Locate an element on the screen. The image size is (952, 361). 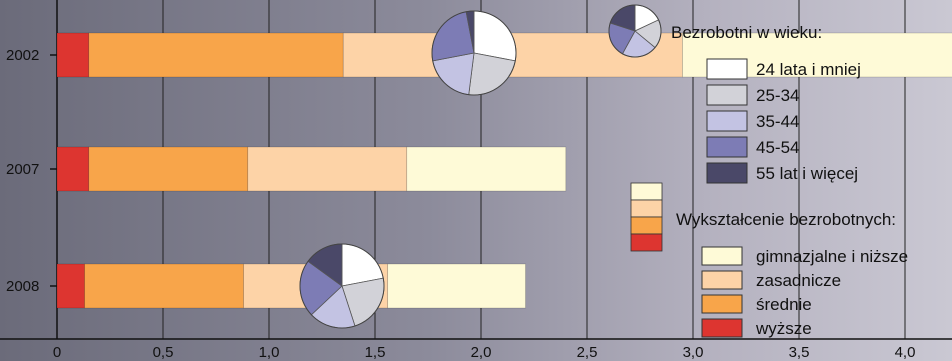
x-tick-label: 0,5 is located at coordinates (163, 352).